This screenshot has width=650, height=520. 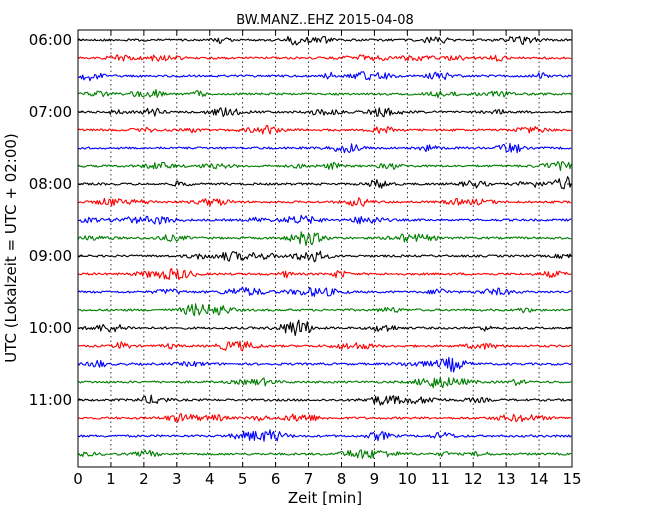 I want to click on x-tick-label: 9, so click(x=375, y=479).